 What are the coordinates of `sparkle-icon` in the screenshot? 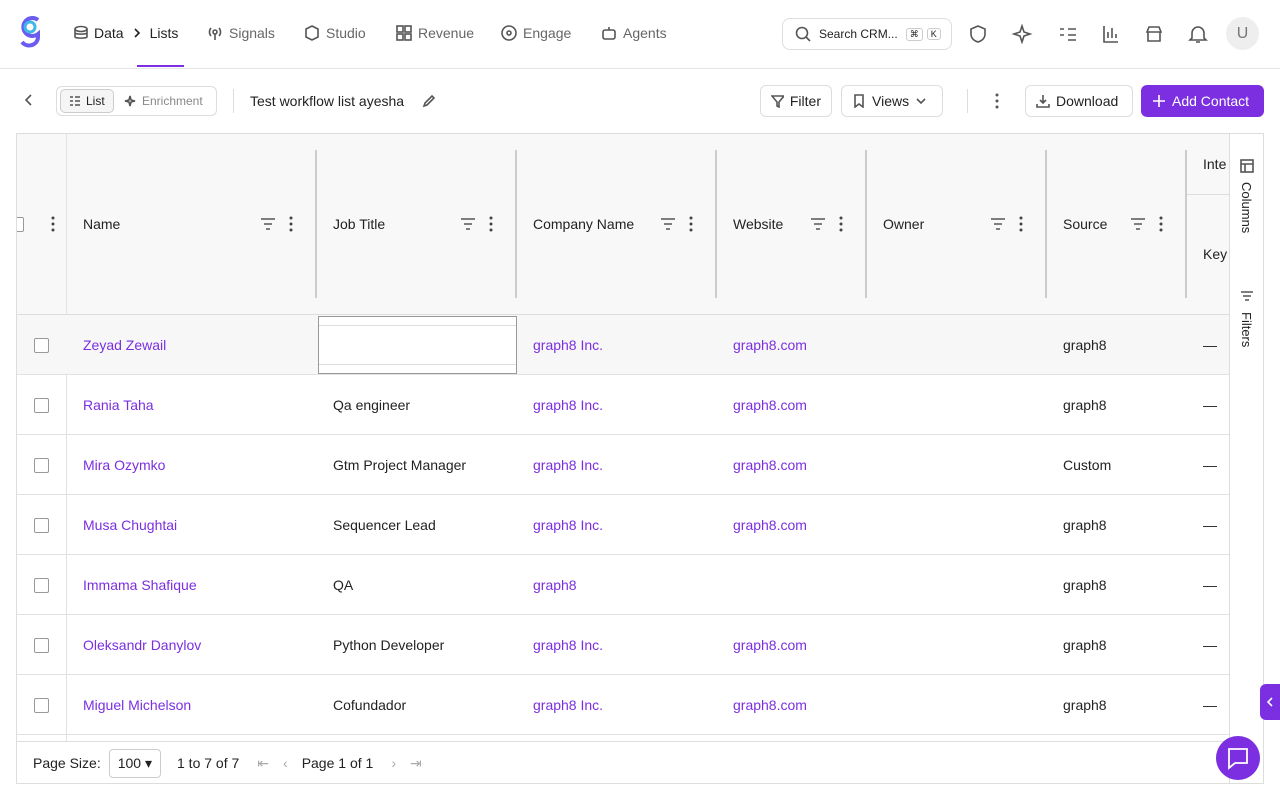 It's located at (1022, 34).